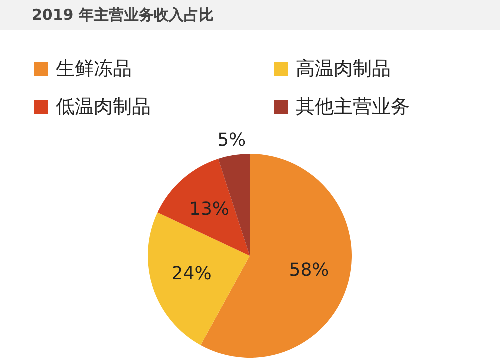 The width and height of the screenshot is (500, 362). What do you see at coordinates (103, 107) in the screenshot?
I see `legend-label: 低温肉制品` at bounding box center [103, 107].